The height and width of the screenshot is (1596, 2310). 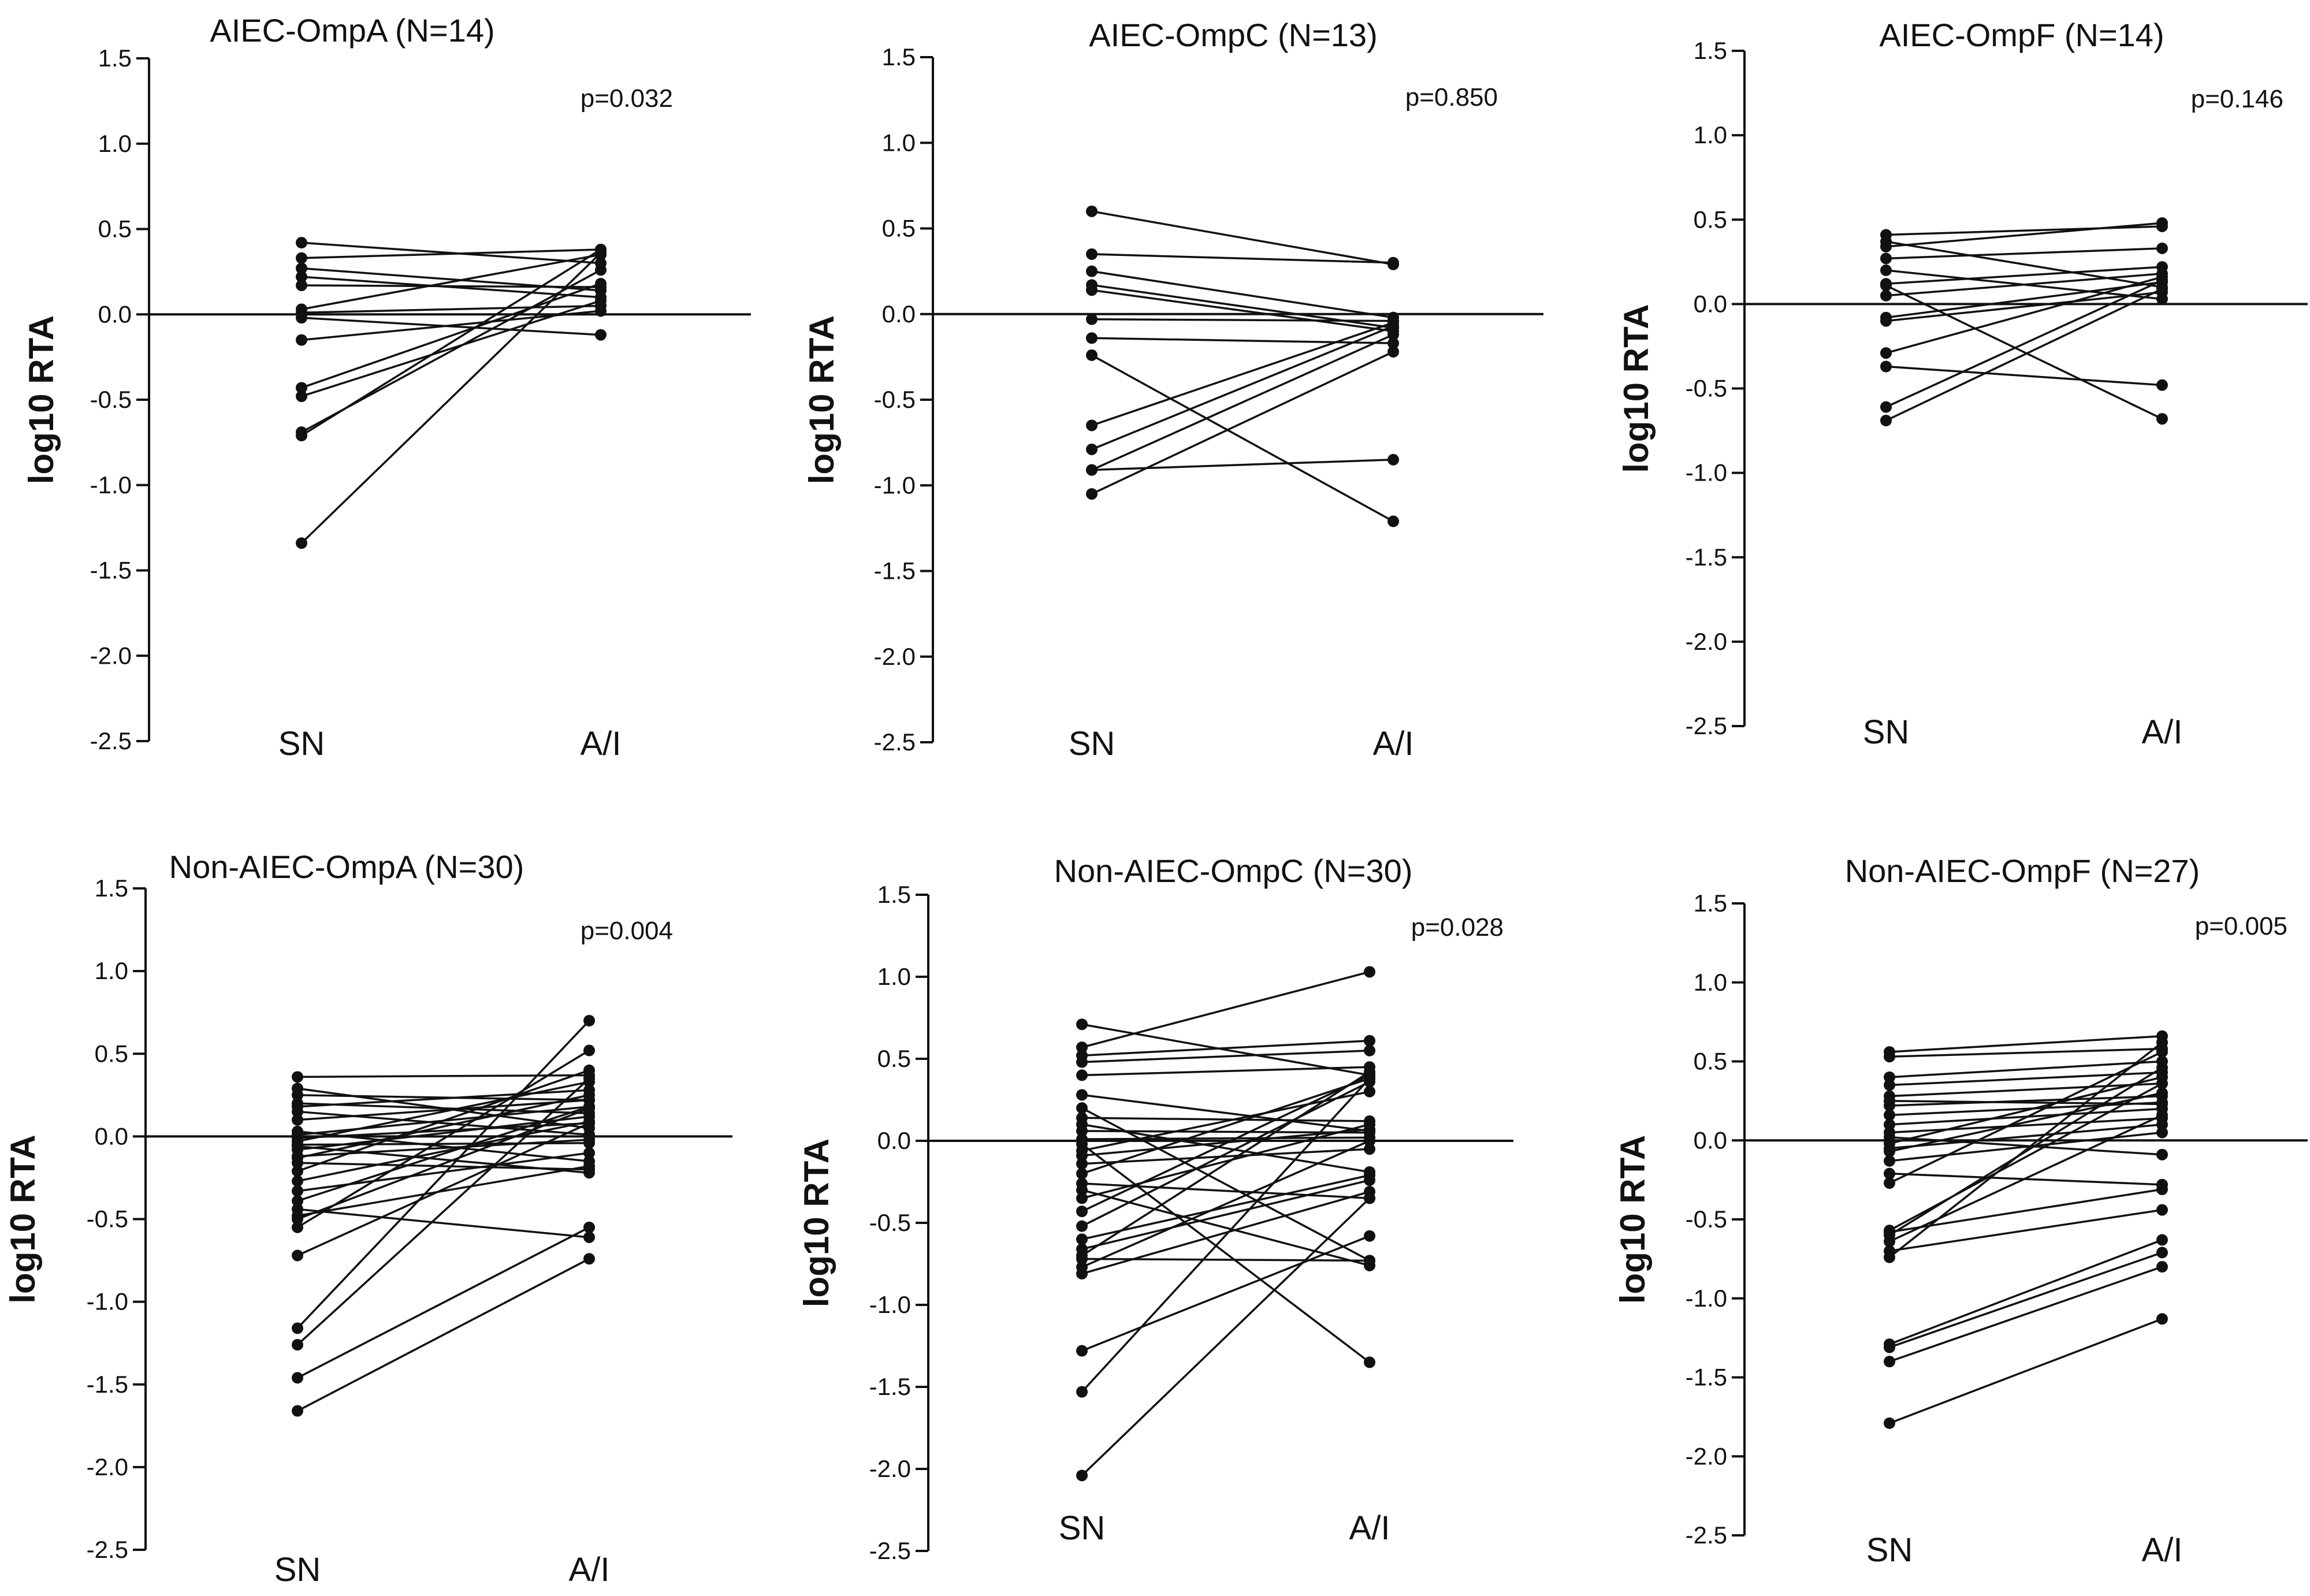 I want to click on p-value: p=0.005, so click(x=2241, y=926).